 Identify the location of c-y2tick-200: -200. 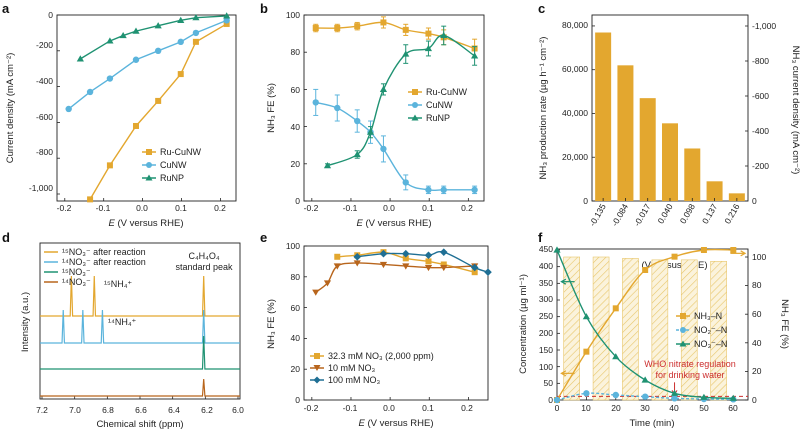
(760, 166).